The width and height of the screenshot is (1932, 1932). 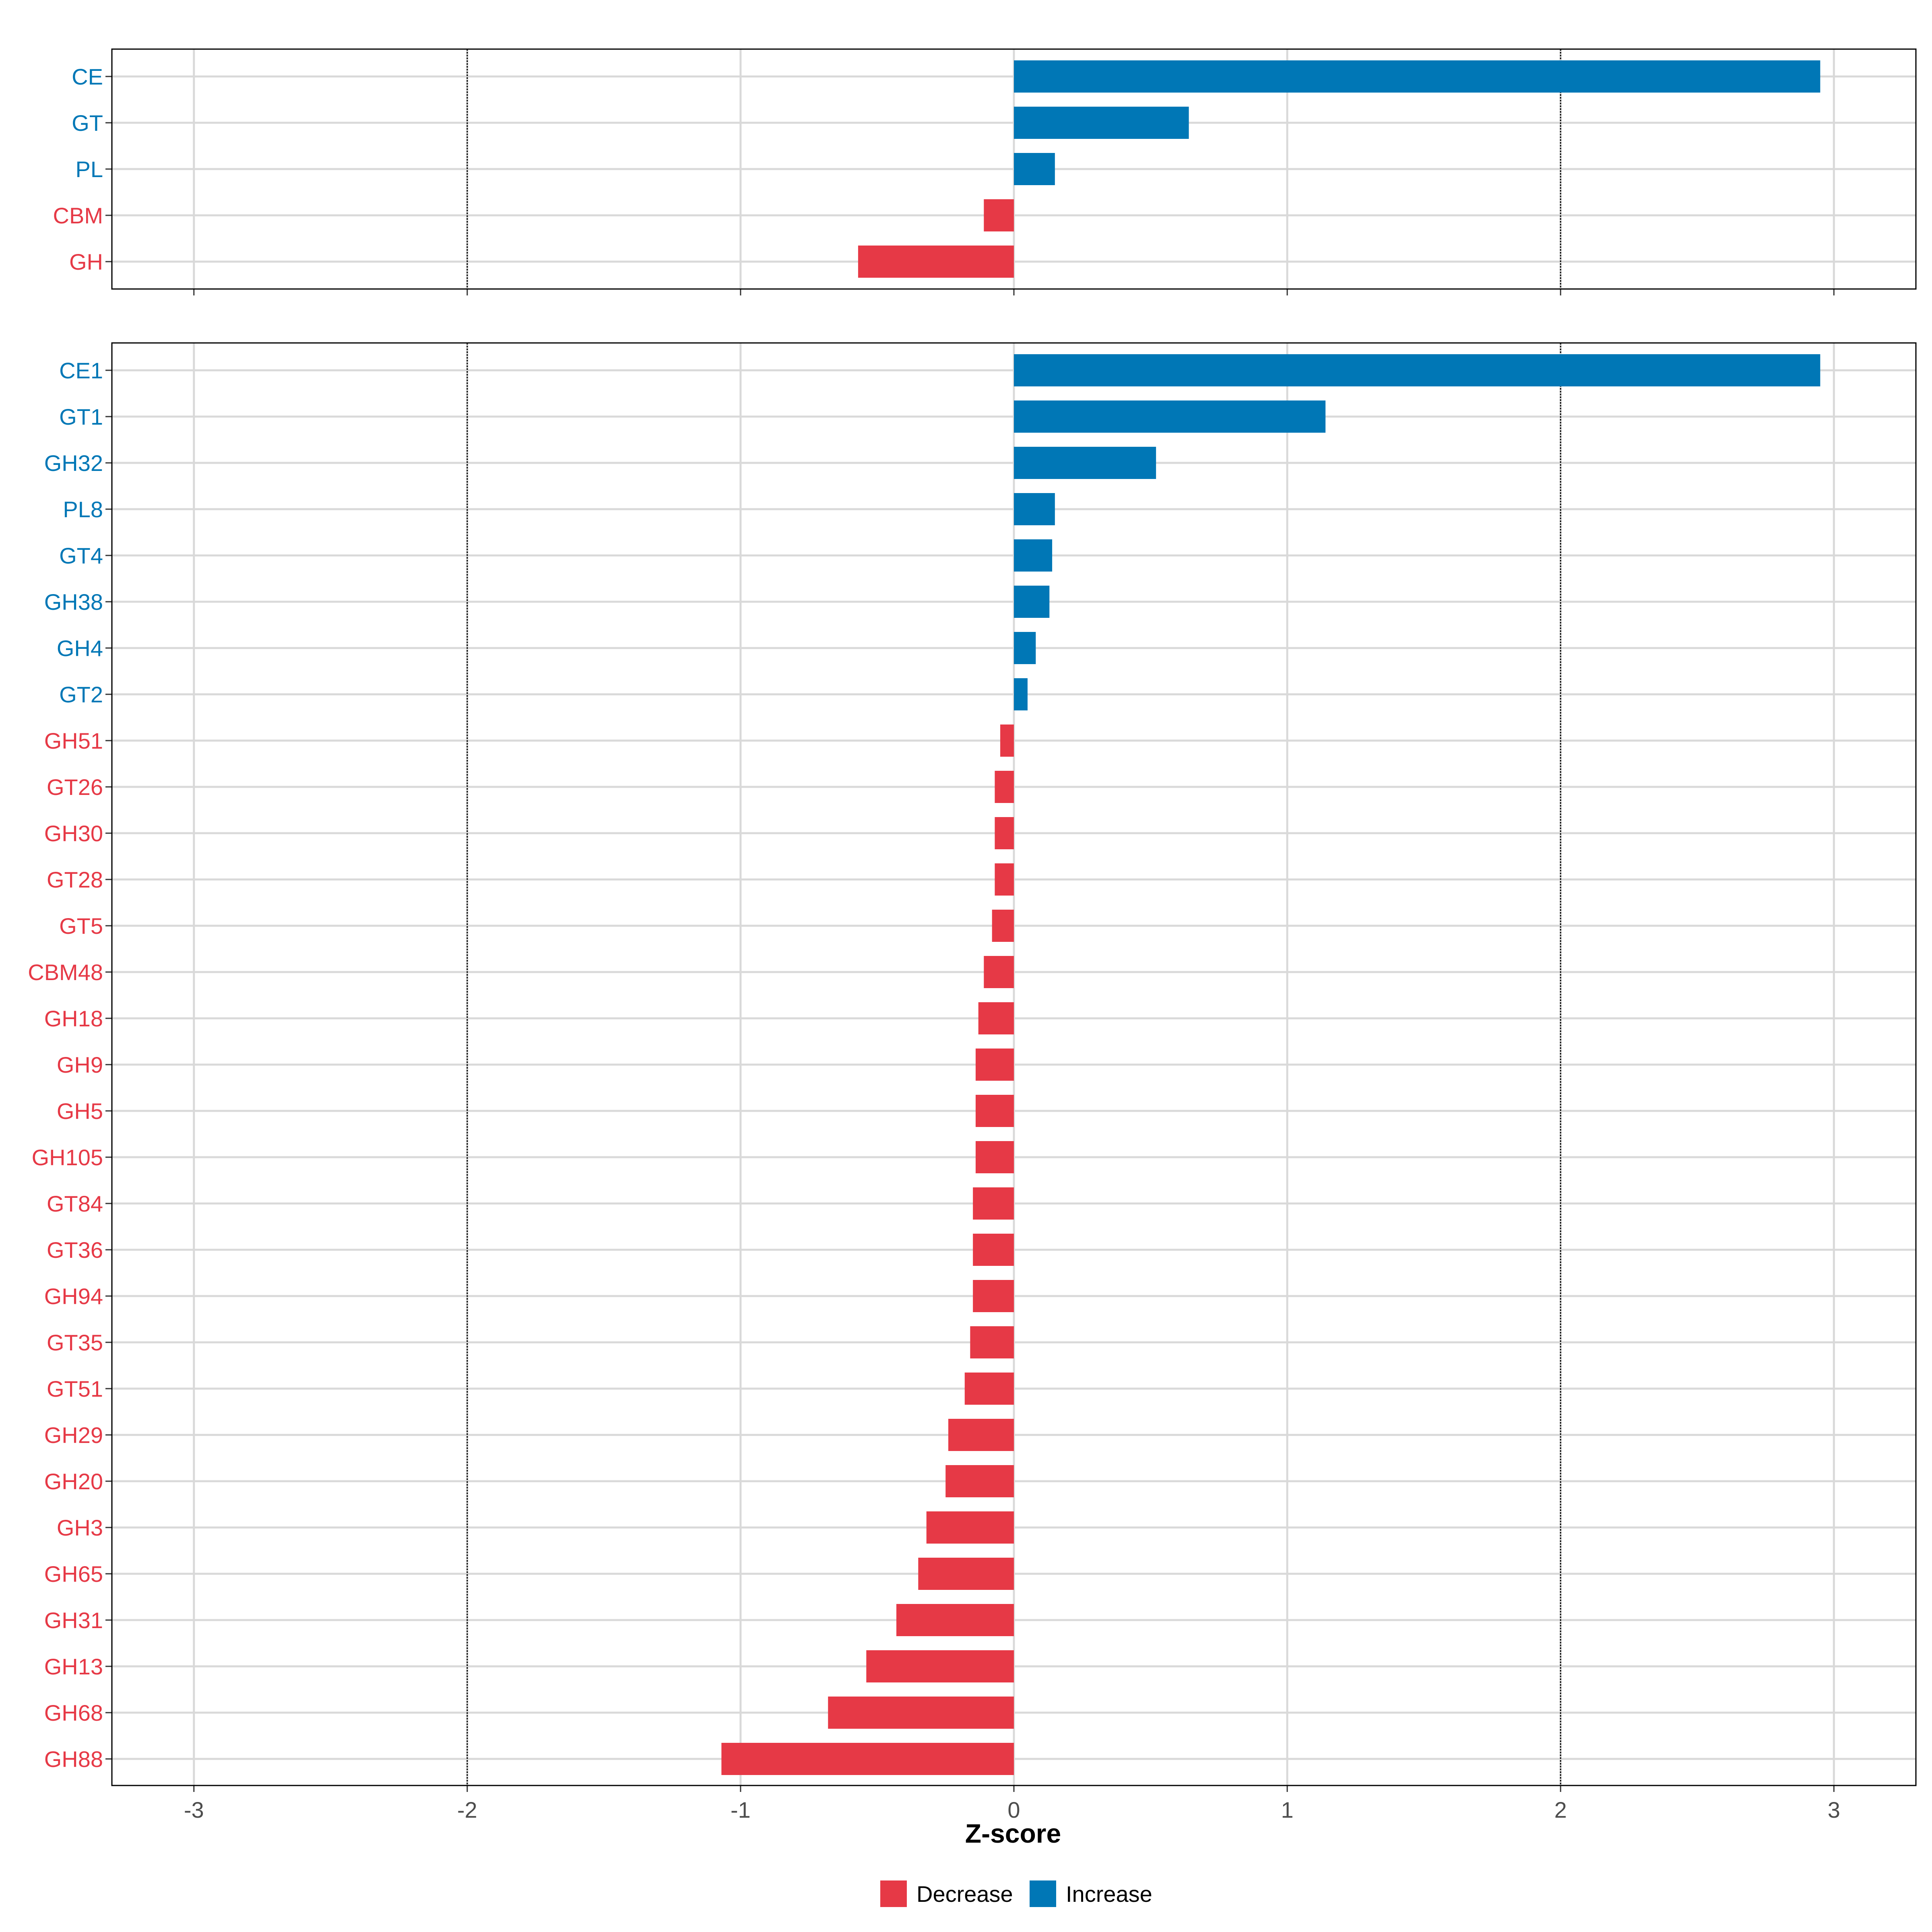 What do you see at coordinates (994, 1111) in the screenshot?
I see `bar-gh5` at bounding box center [994, 1111].